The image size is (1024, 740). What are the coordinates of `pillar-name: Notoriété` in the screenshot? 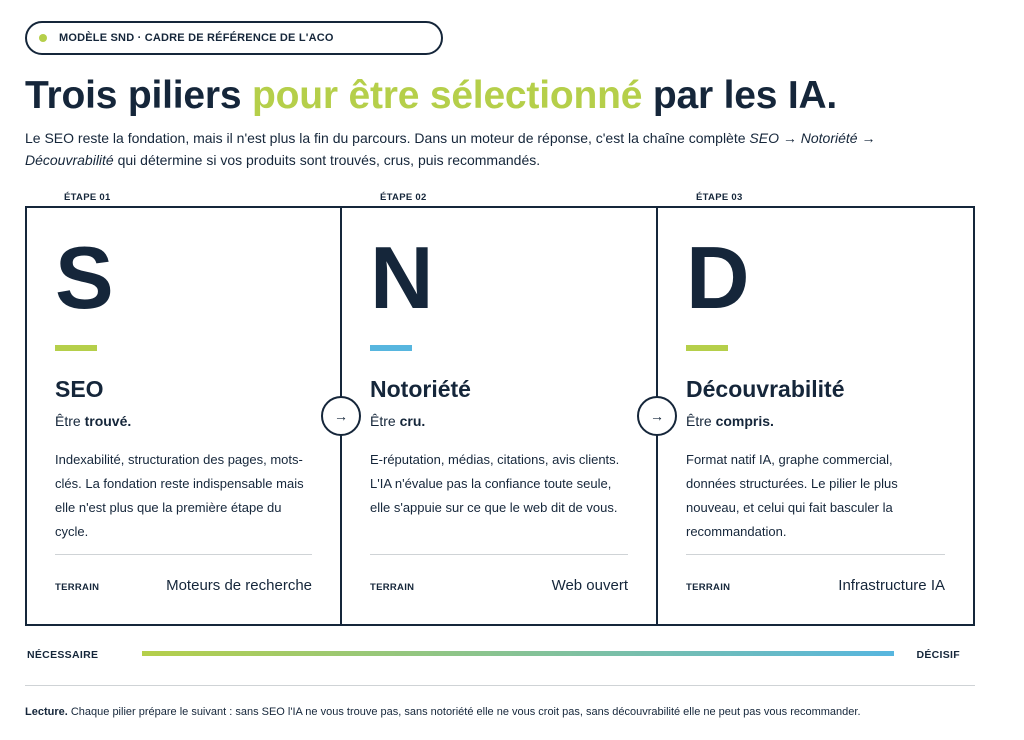 It's located at (420, 389).